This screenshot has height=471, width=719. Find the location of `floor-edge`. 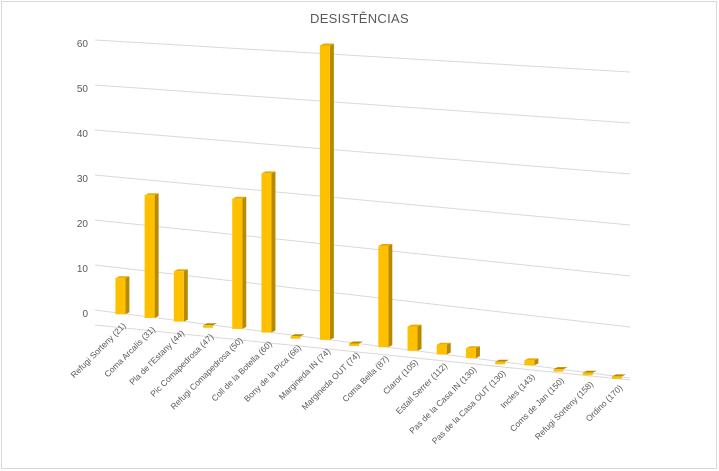

floor-edge is located at coordinates (362, 352).